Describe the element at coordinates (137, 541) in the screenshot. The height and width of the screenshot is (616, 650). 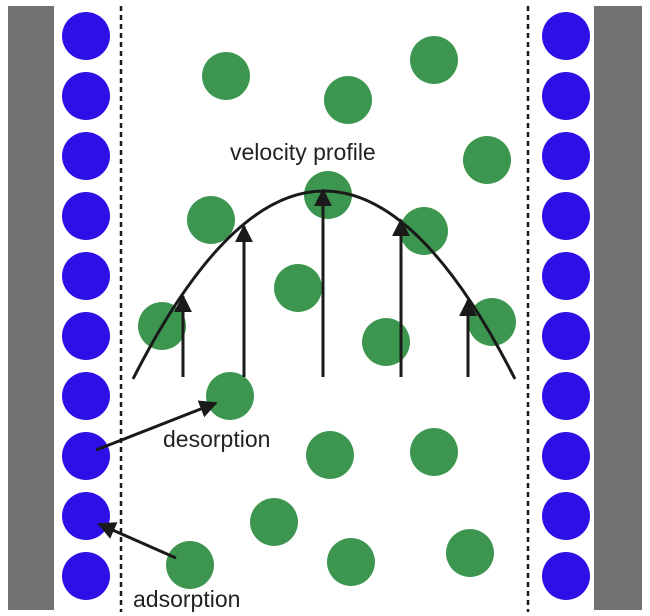
I see `adsorption-arrow` at that location.